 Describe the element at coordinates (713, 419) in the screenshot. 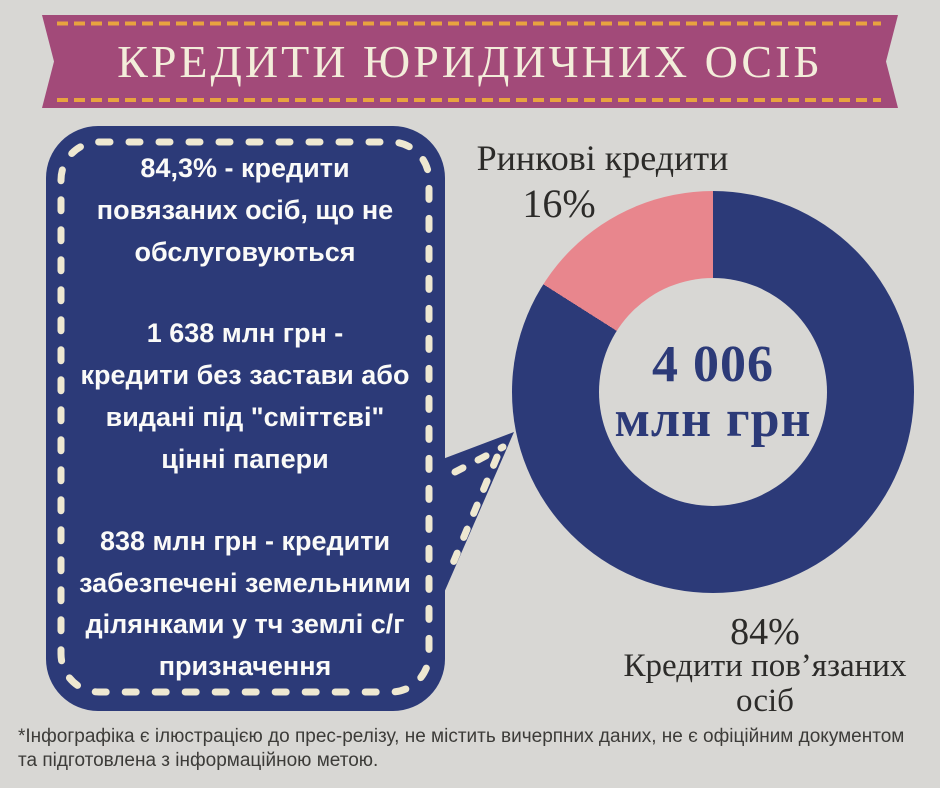

I see `donut-center-unit: млн грн` at that location.